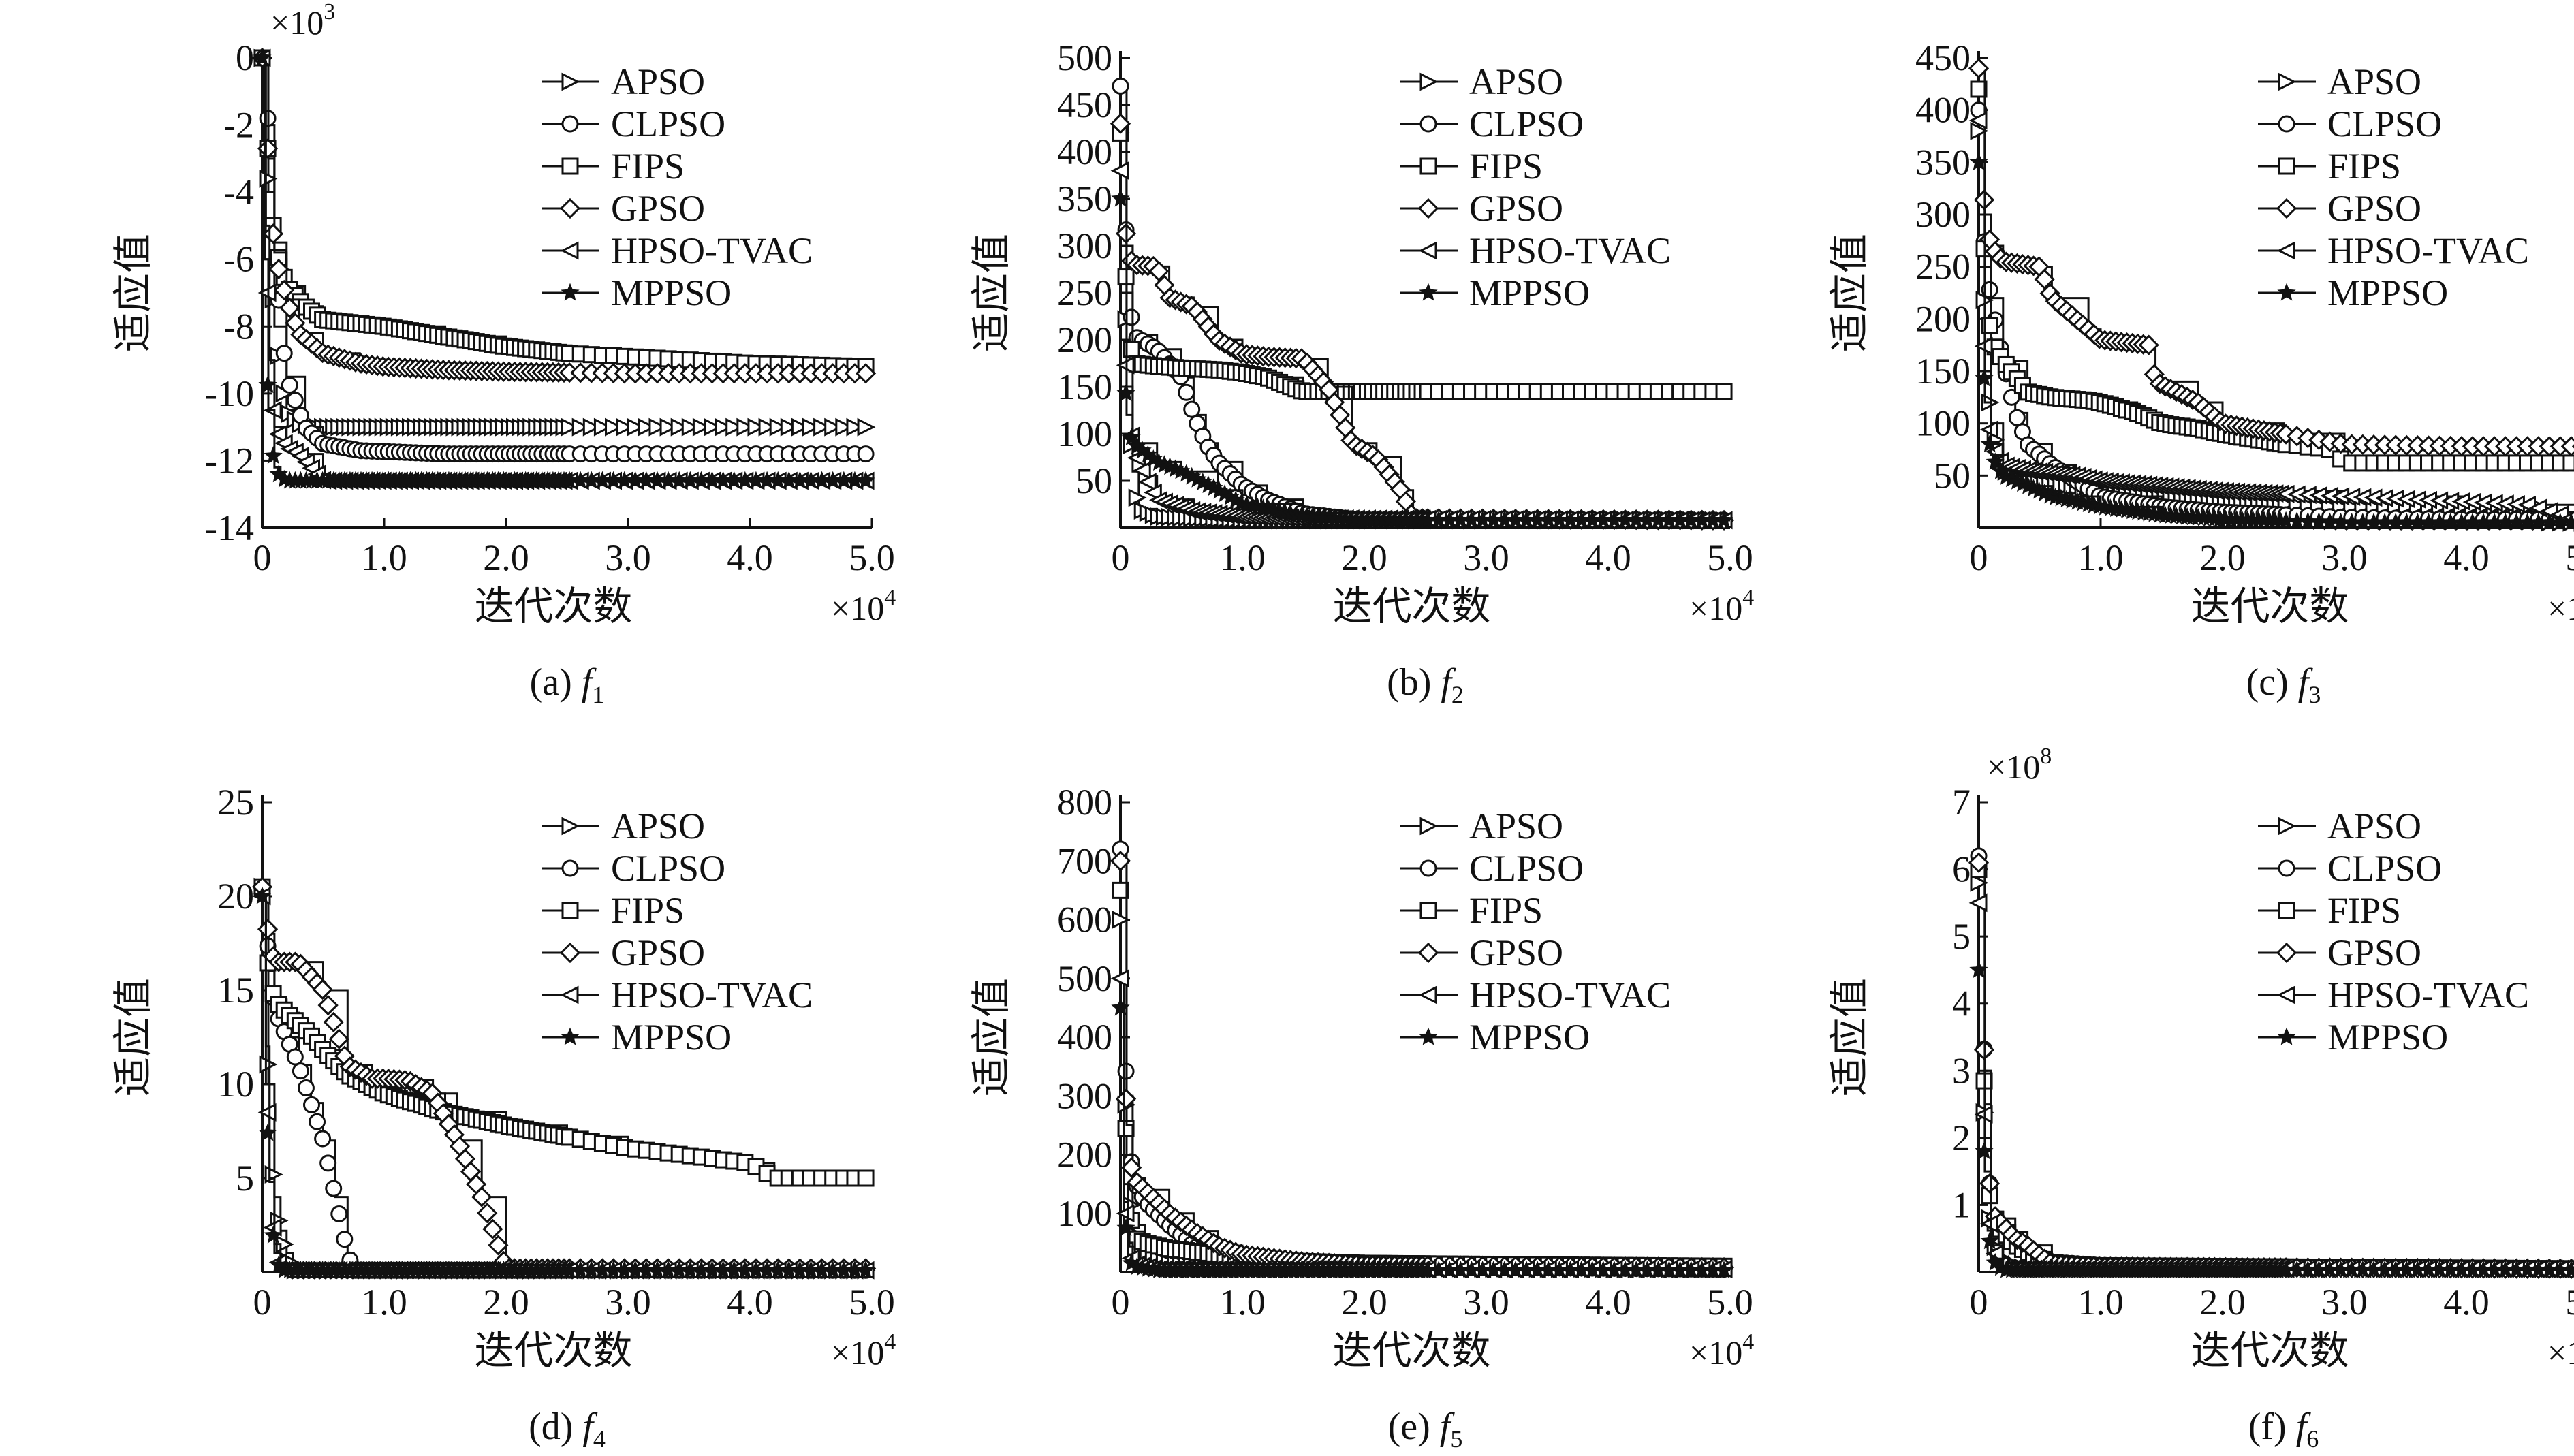 The image size is (2574, 1456). What do you see at coordinates (1084, 151) in the screenshot?
I see `y-tick-label: 400` at bounding box center [1084, 151].